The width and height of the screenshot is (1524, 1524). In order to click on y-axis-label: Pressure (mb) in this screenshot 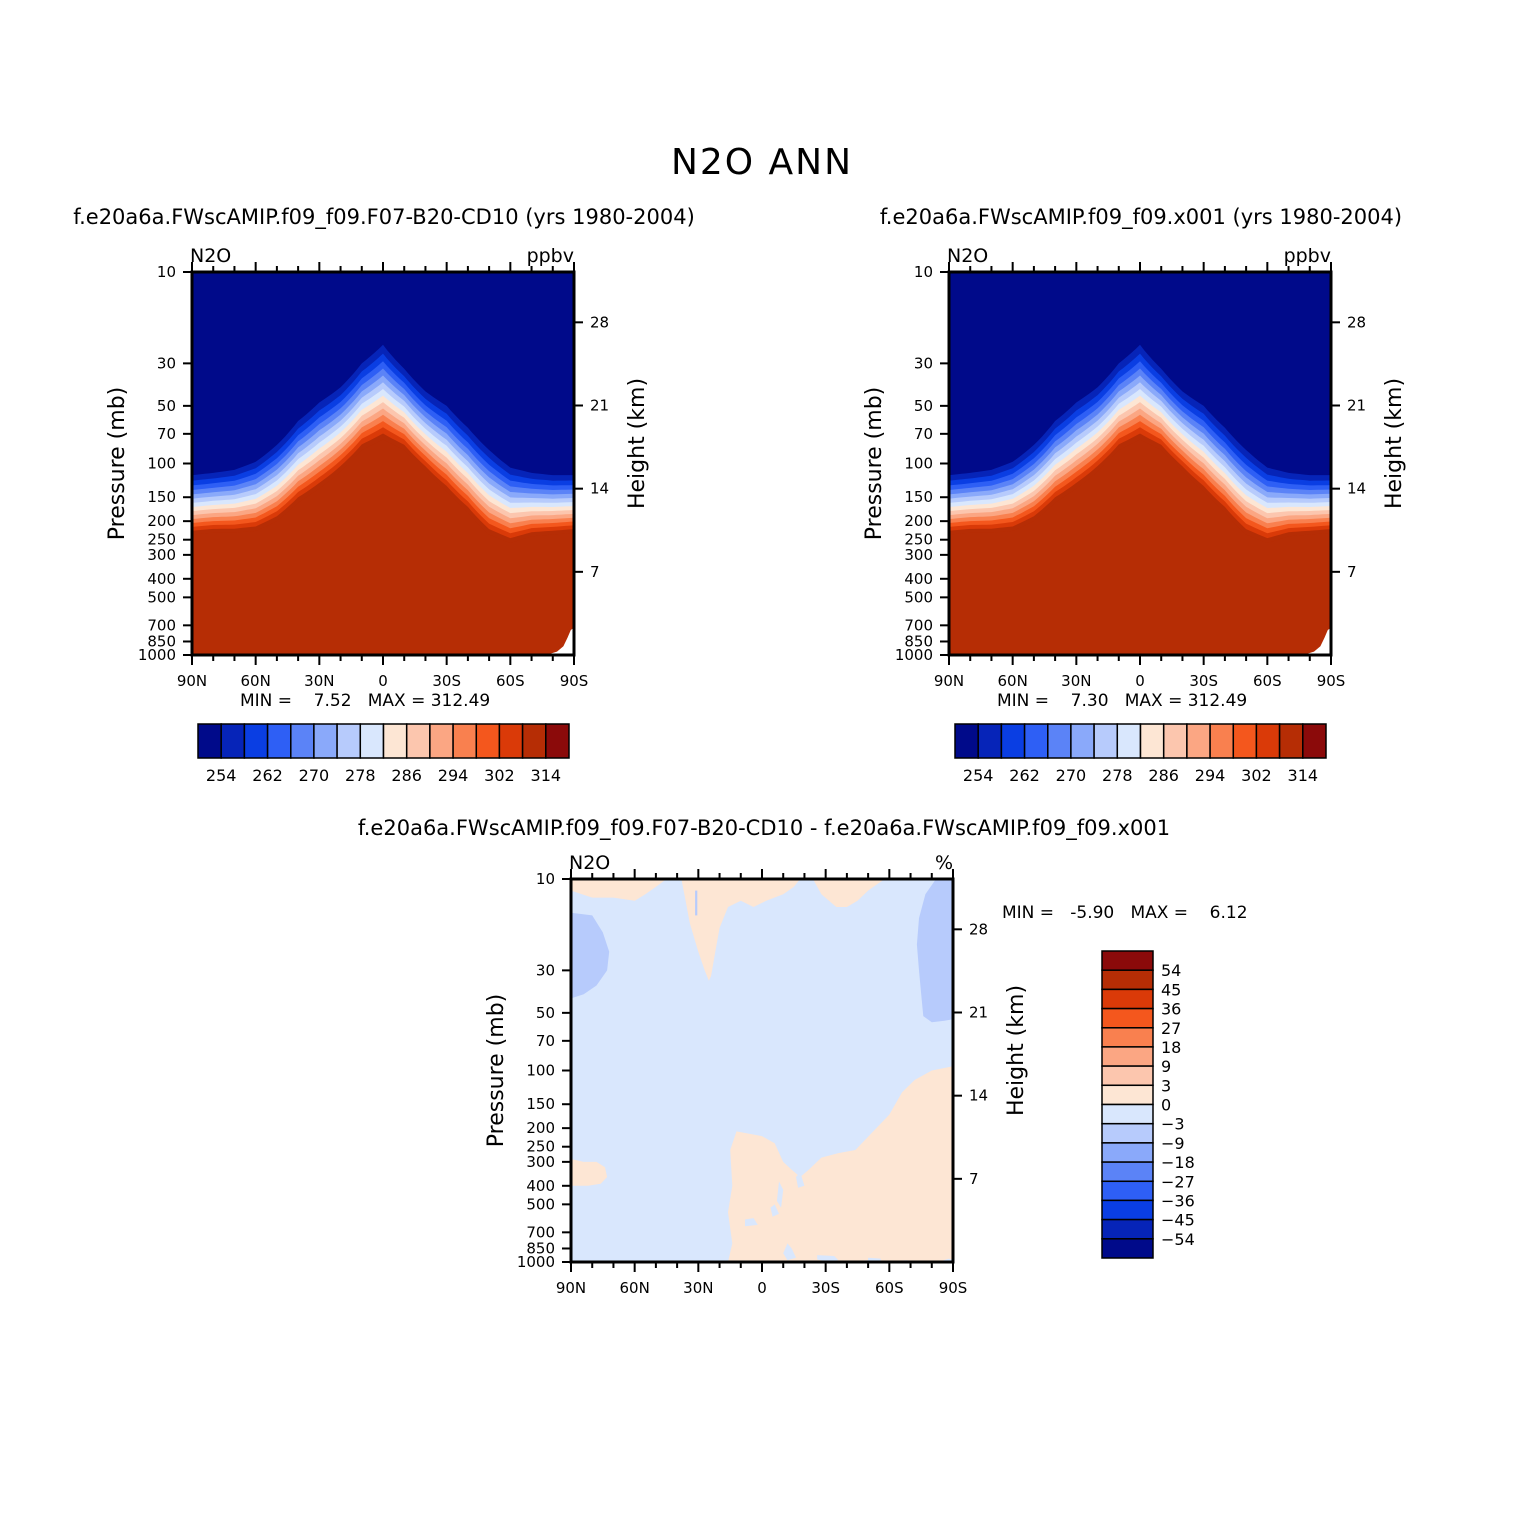, I will do `click(496, 1071)`.